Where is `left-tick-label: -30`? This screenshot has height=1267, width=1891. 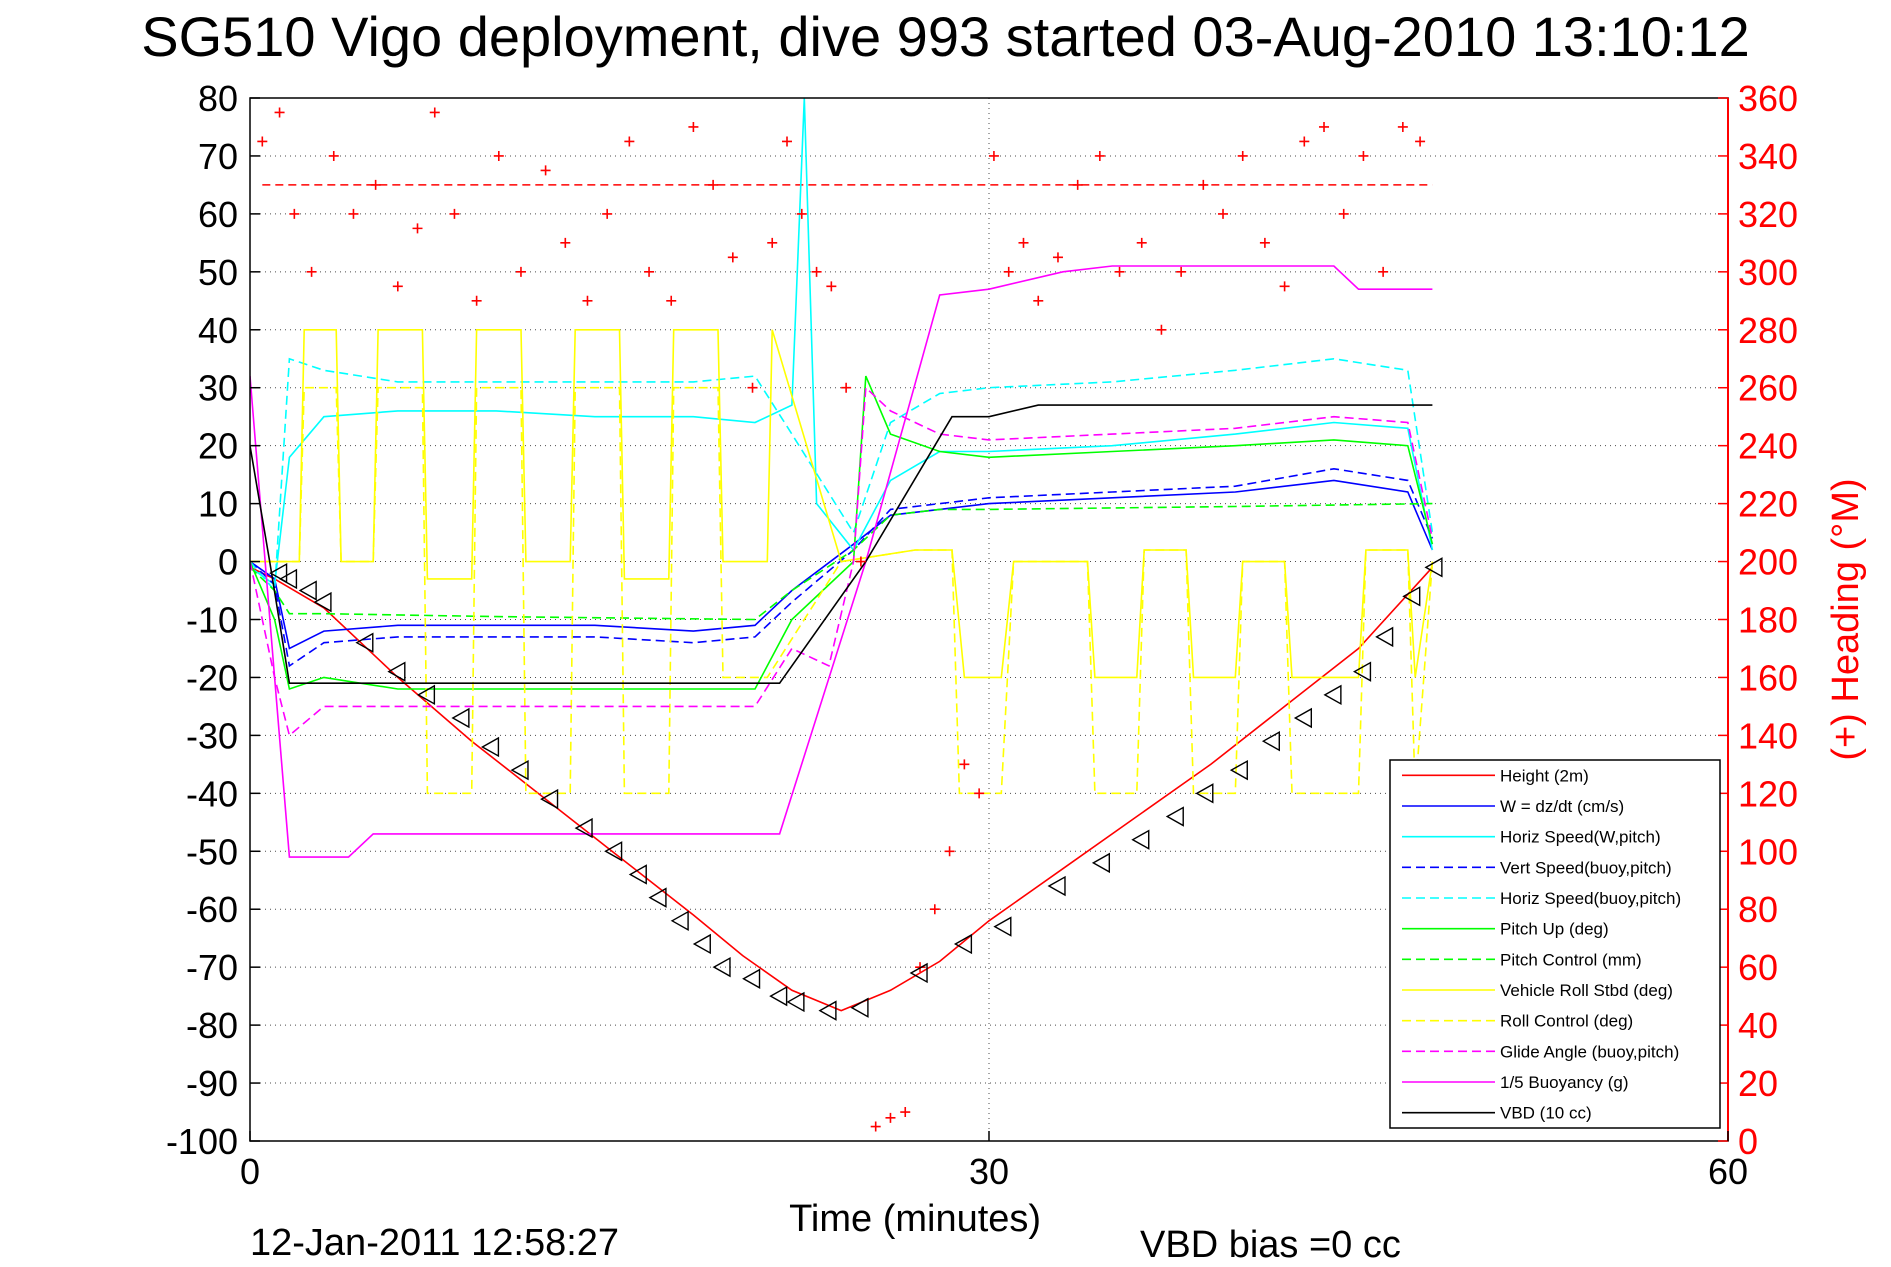 left-tick-label: -30 is located at coordinates (212, 735).